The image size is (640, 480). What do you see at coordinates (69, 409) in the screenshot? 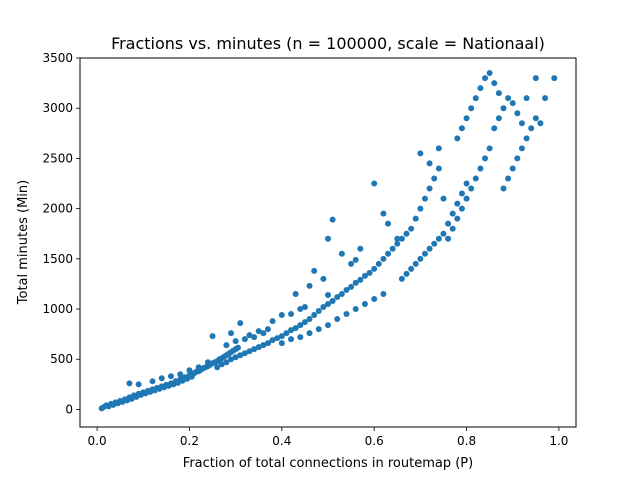
I see `y-tick-label: 0` at bounding box center [69, 409].